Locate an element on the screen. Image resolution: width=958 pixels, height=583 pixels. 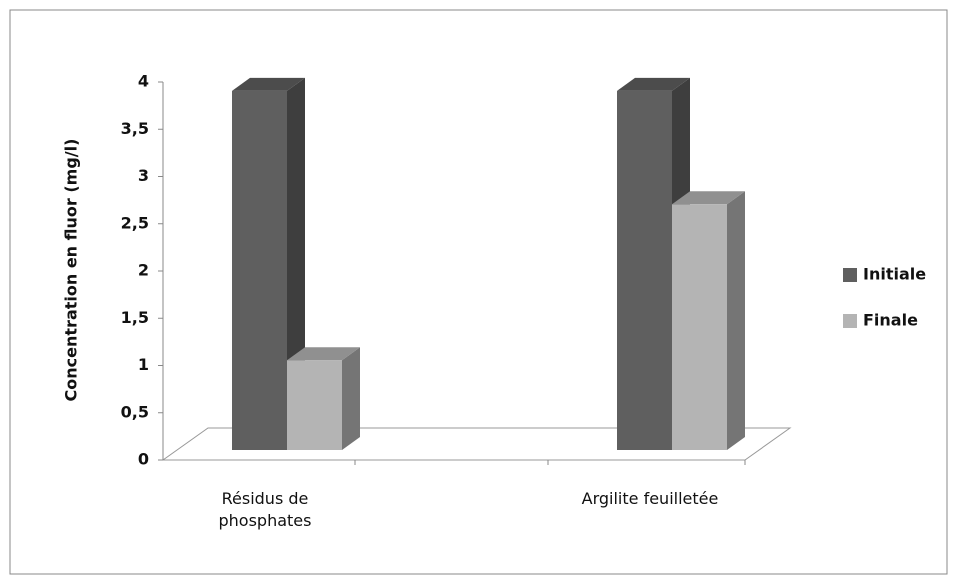
x-tick-label-box: Résidus de phosphates is located at coordinates (265, 509).